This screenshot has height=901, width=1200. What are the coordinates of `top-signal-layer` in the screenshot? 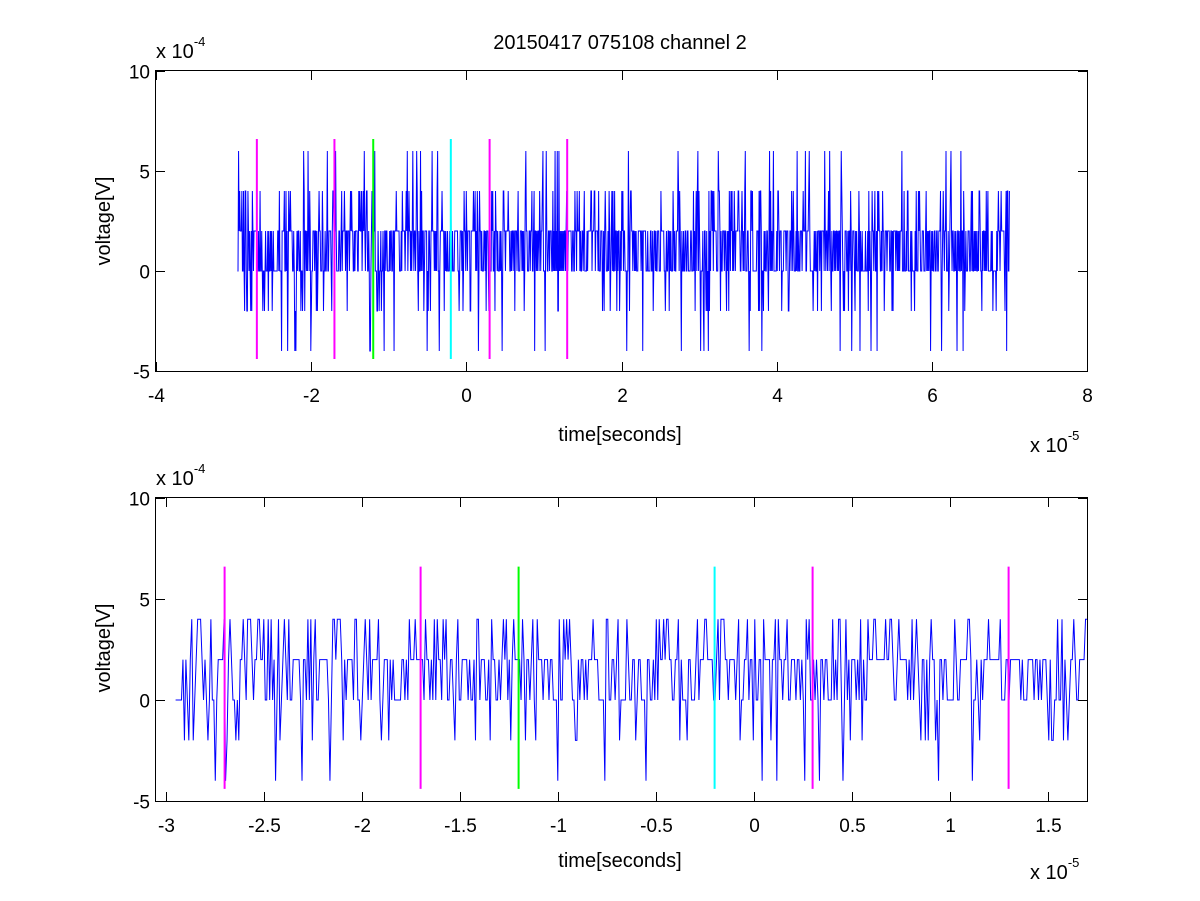 It's located at (623, 251).